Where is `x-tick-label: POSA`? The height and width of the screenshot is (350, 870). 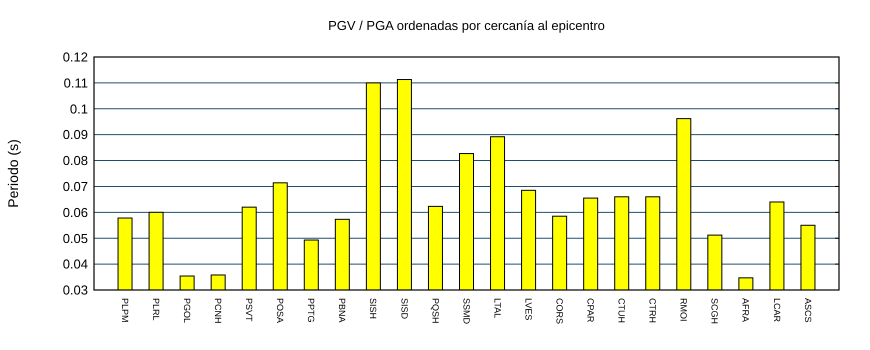 x-tick-label: POSA is located at coordinates (280, 311).